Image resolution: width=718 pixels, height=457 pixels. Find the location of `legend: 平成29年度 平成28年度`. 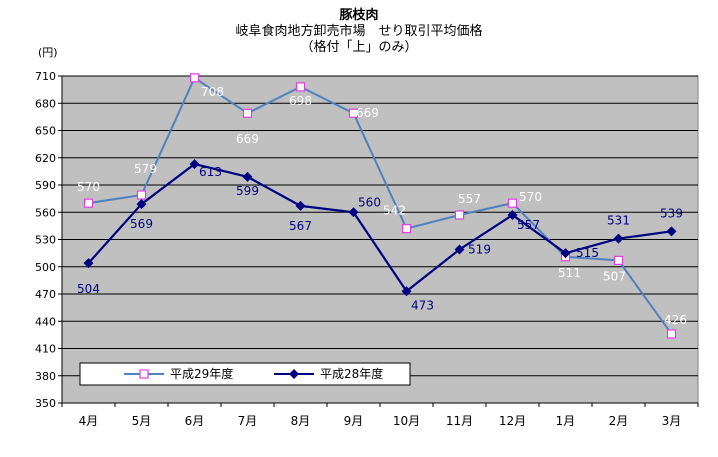

legend: 平成29年度 平成28年度 is located at coordinates (245, 374).